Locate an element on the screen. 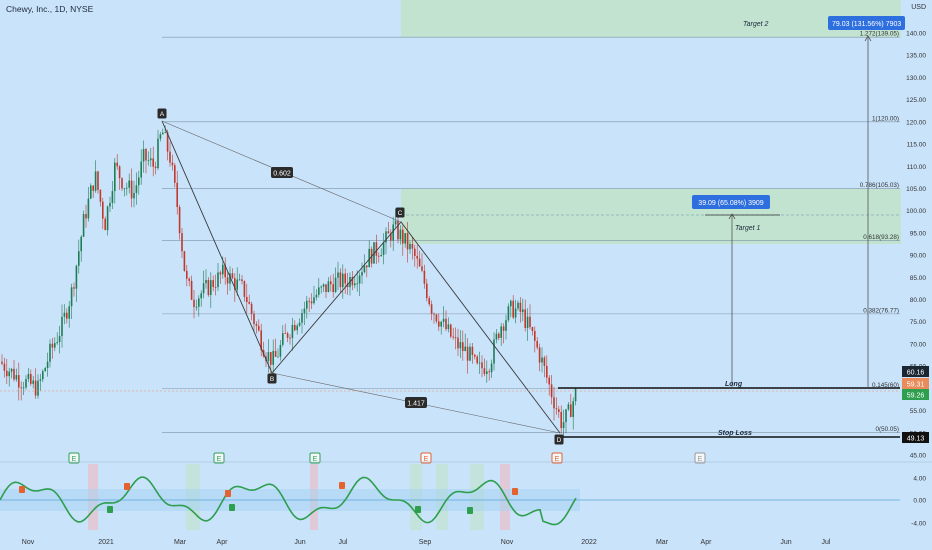  target2-zone is located at coordinates (651, 18).